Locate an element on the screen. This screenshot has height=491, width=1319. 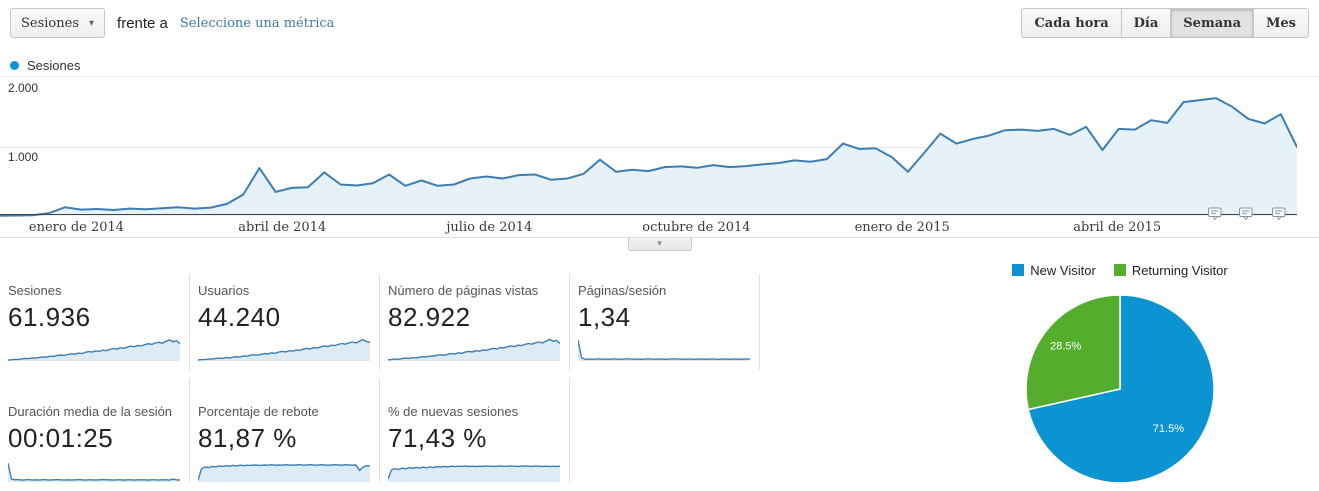
metric-label: Duración media de la sesión is located at coordinates (90, 411).